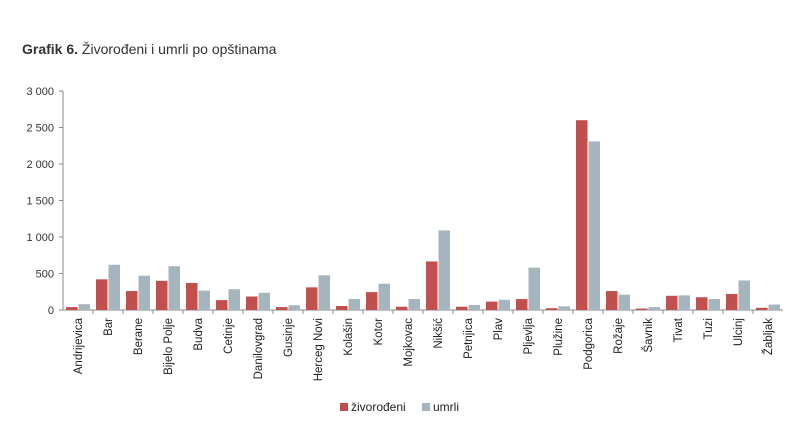  Describe the element at coordinates (469, 338) in the screenshot. I see `x-category-label: Petnjica` at that location.